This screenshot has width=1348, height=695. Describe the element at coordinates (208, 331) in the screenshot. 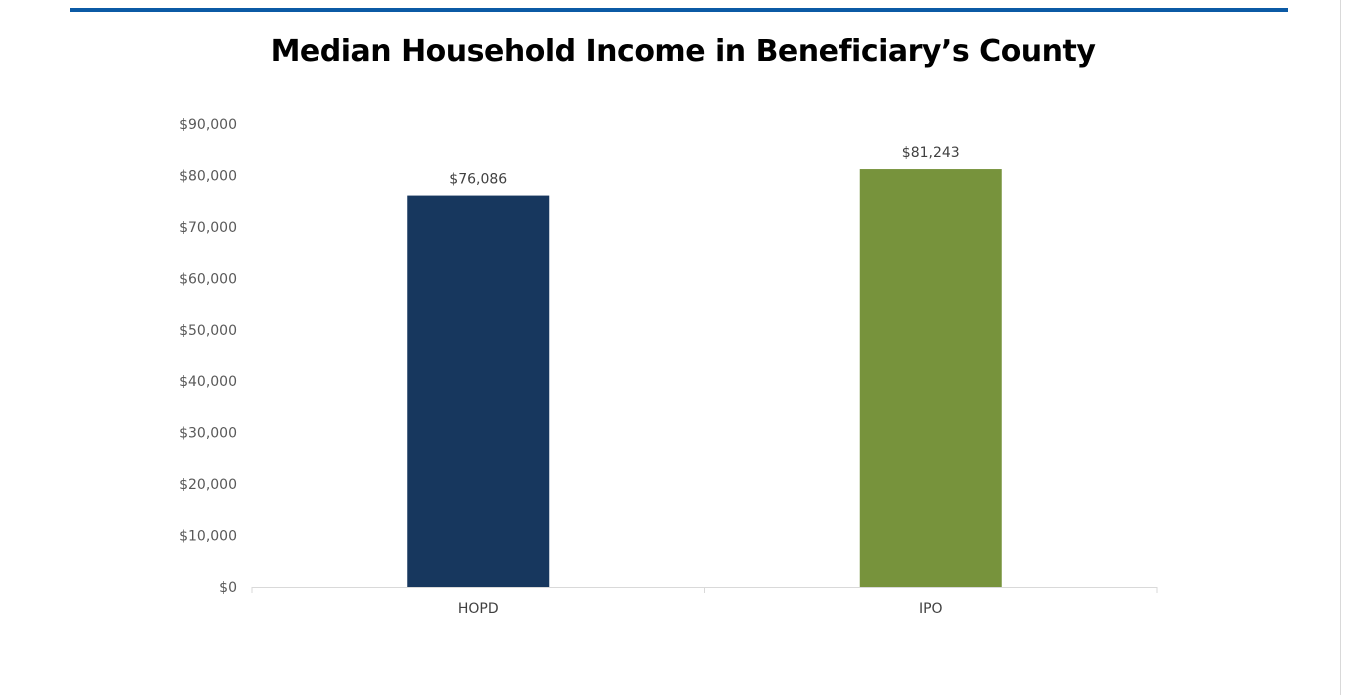

I see `y-tick-label: $50,000` at that location.